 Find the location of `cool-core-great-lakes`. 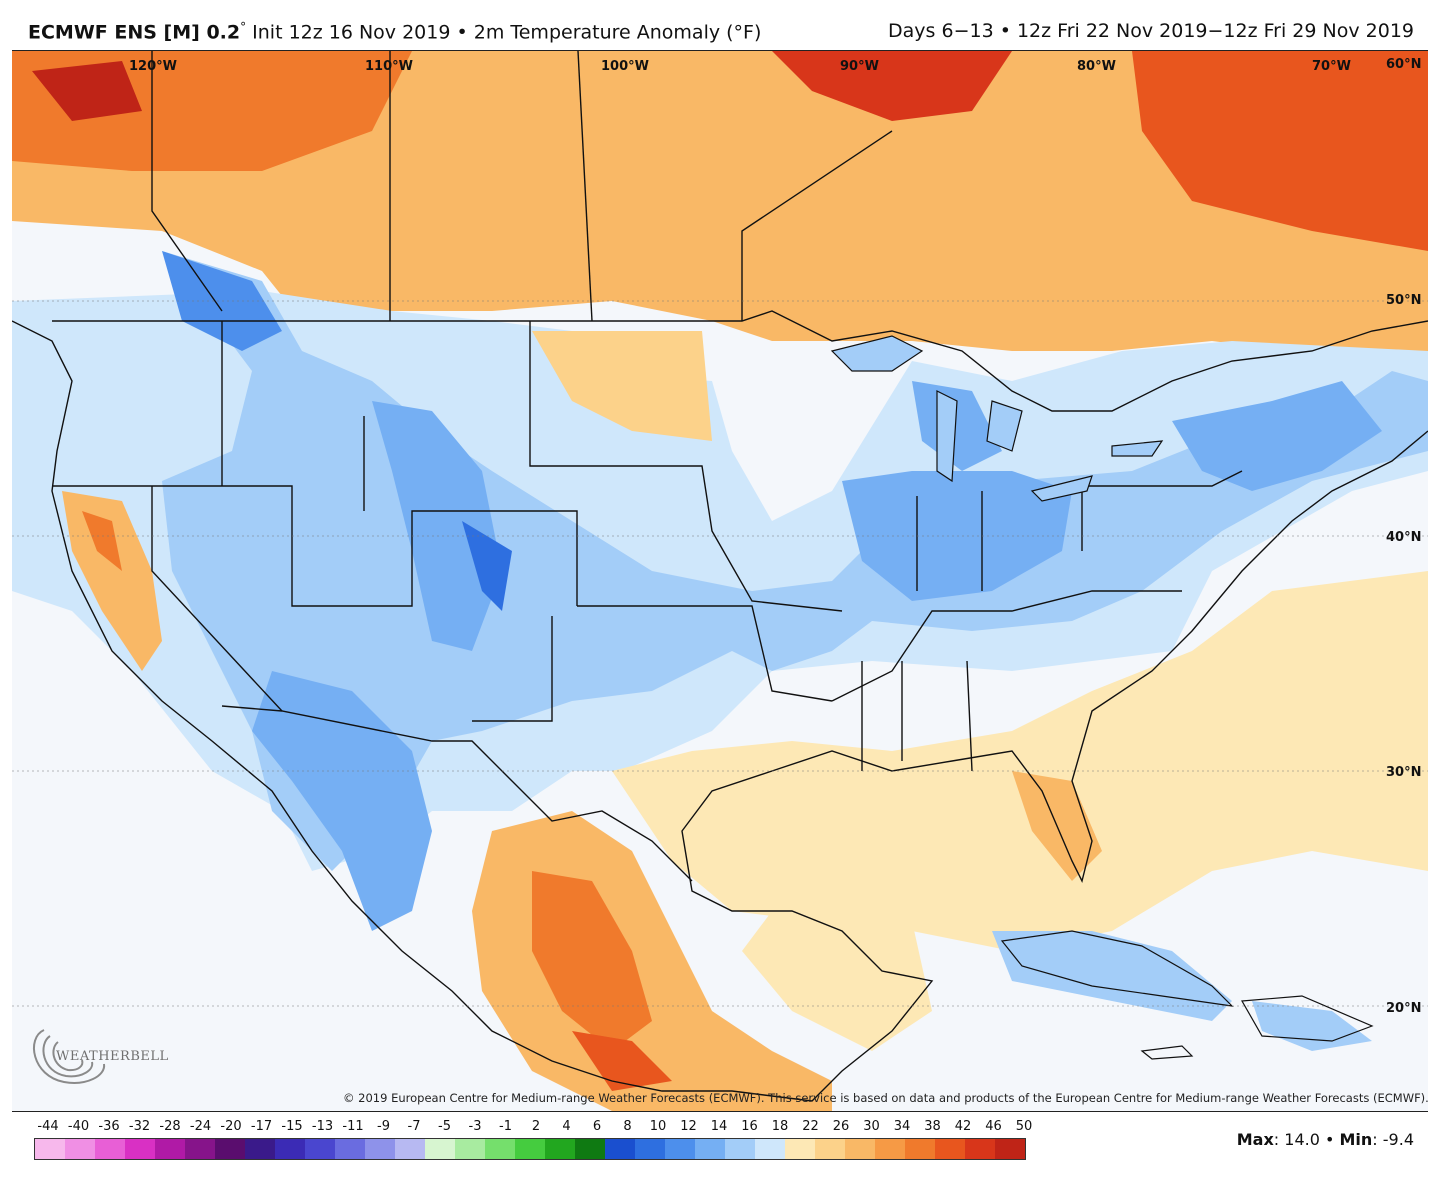

cool-core-great-lakes is located at coordinates (957, 426).